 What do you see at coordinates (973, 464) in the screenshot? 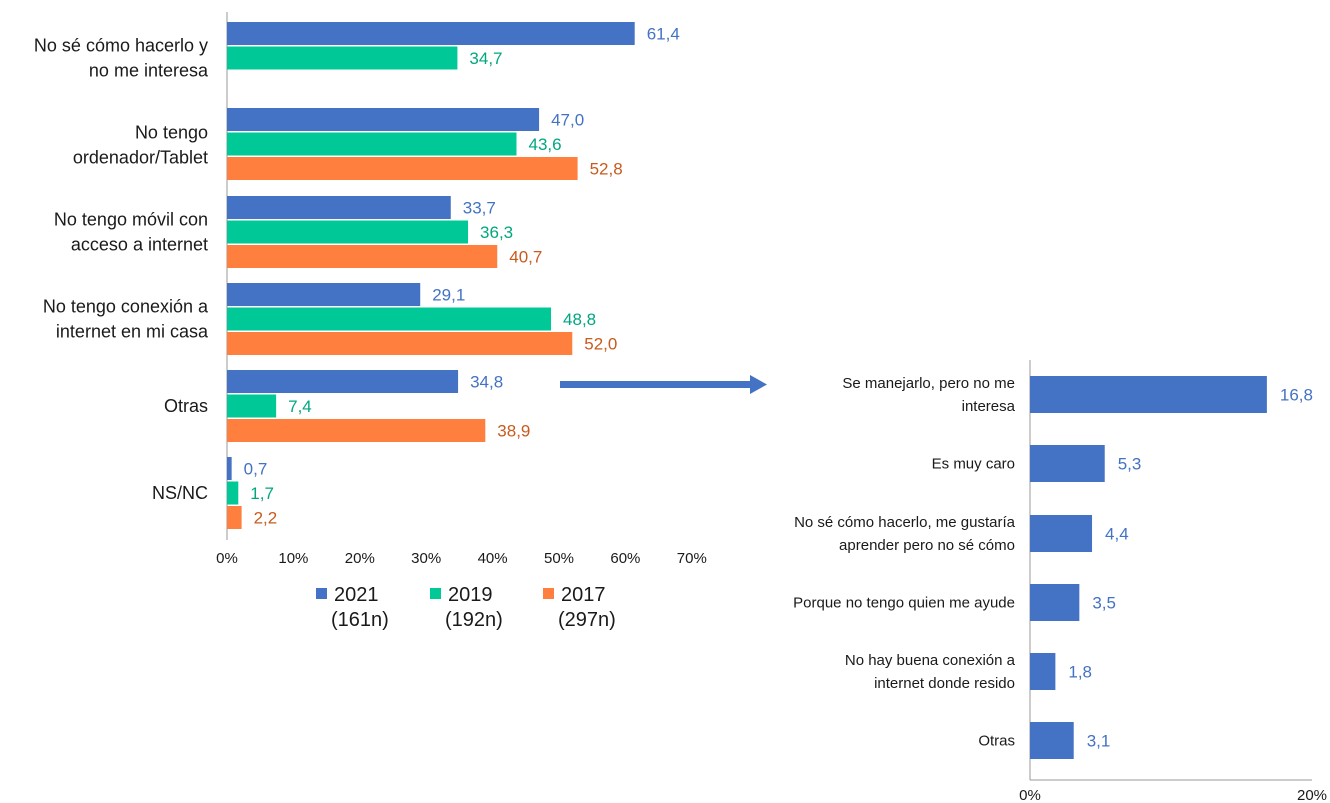
I see `sub-category-label-1-0: Es muy caro` at bounding box center [973, 464].